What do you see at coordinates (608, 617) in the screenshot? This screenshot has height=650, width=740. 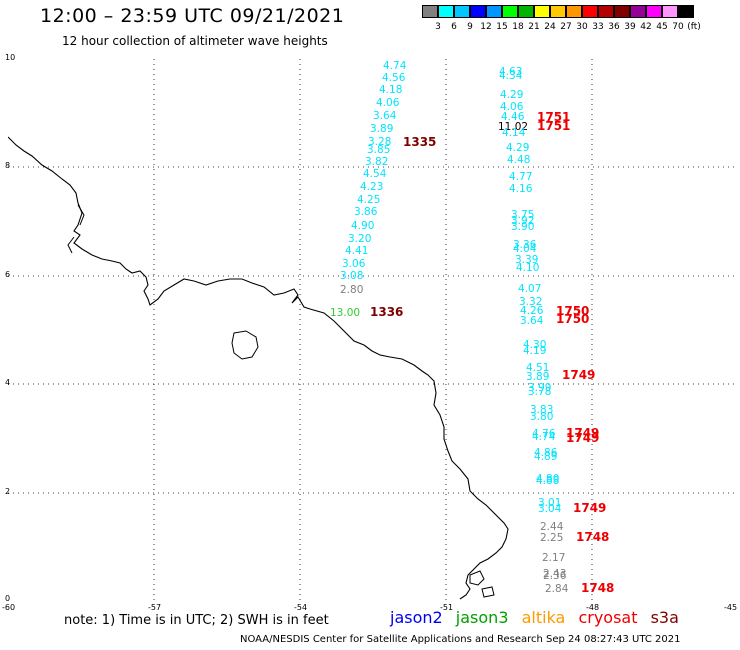 I see `satellite-cryosat: cryosat` at bounding box center [608, 617].